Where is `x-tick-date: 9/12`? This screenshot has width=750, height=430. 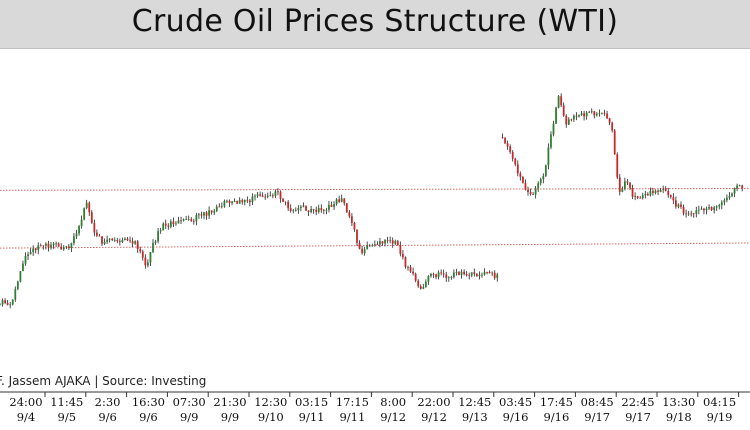 x-tick-date: 9/12 is located at coordinates (434, 417).